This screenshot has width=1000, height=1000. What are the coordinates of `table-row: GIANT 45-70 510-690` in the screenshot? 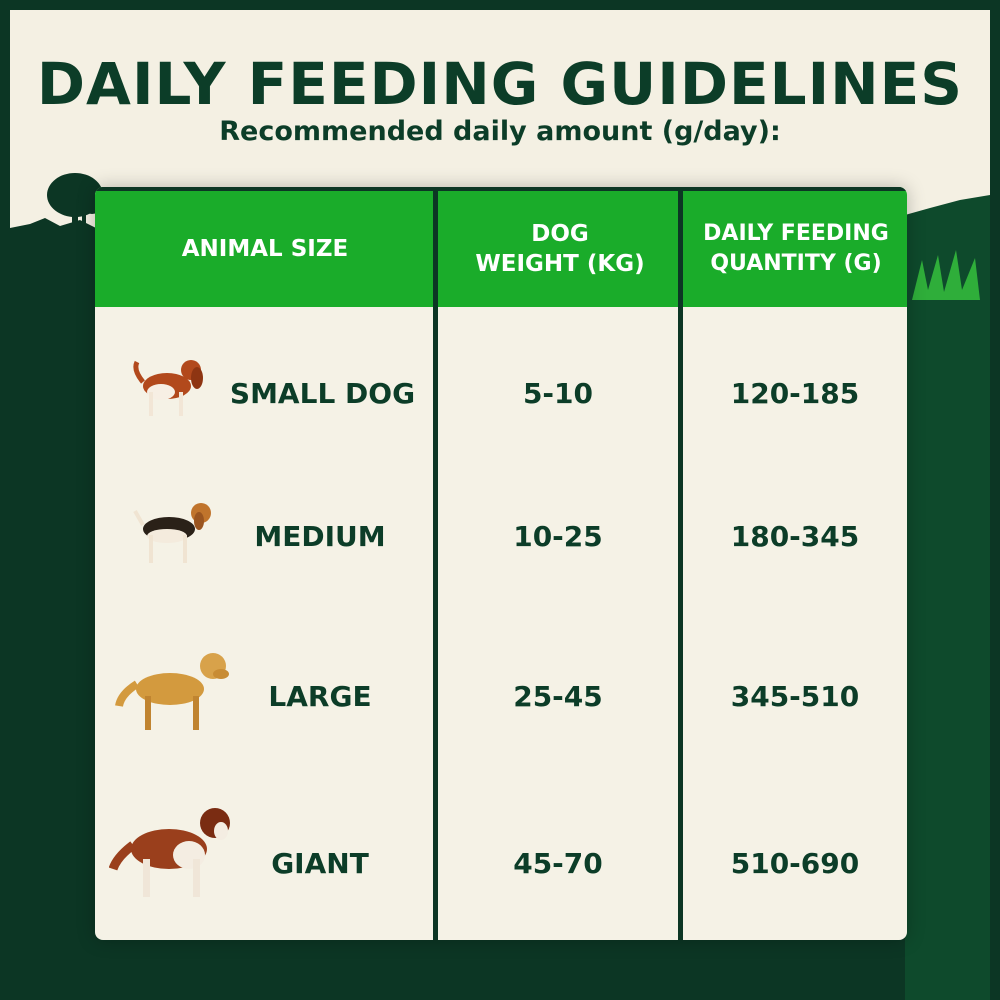 It's located at (501, 855).